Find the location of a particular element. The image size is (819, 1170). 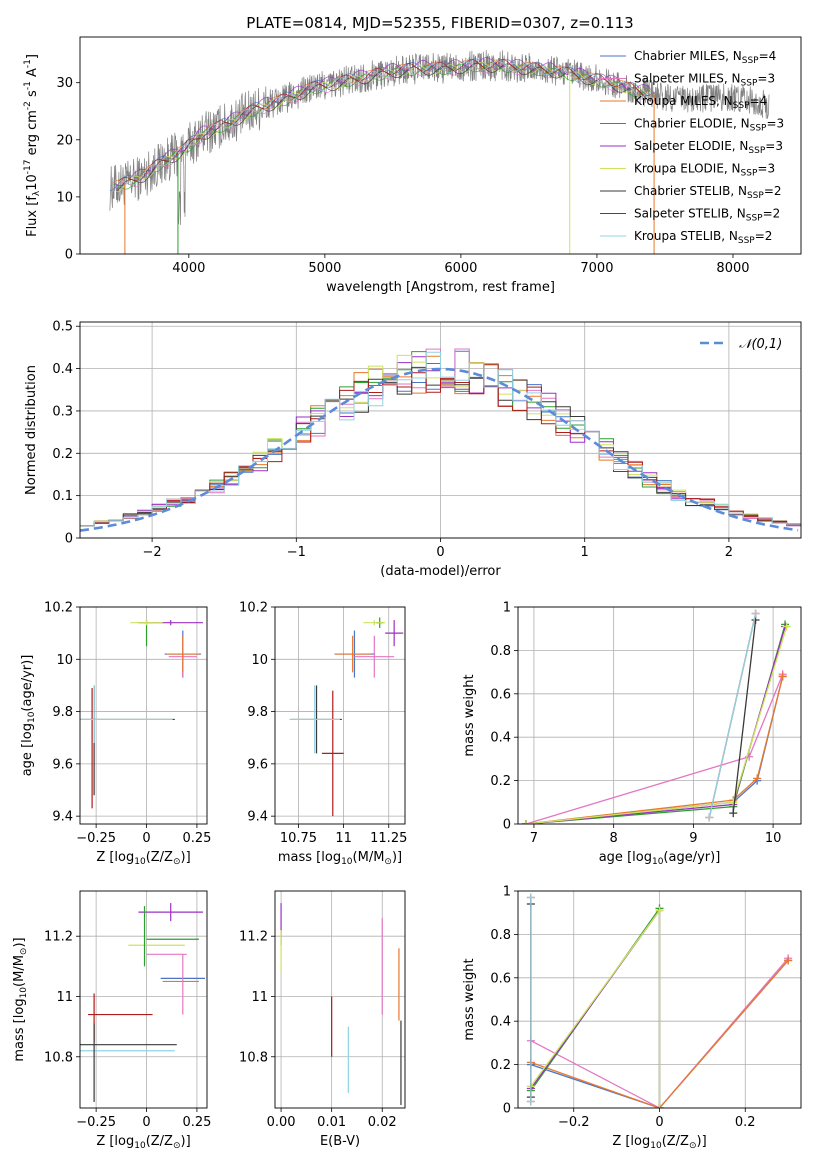

mass-weight-vs-age-x-tick-label: 10 is located at coordinates (773, 838).